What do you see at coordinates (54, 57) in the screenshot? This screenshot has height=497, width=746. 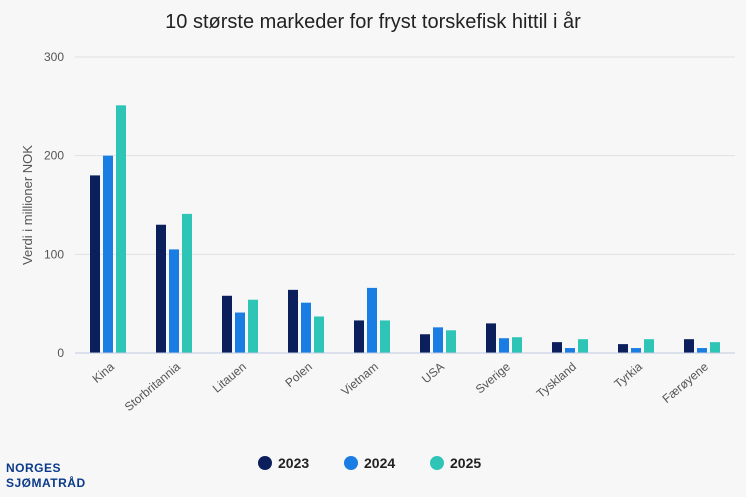 I see `y-tick-label: 300` at bounding box center [54, 57].